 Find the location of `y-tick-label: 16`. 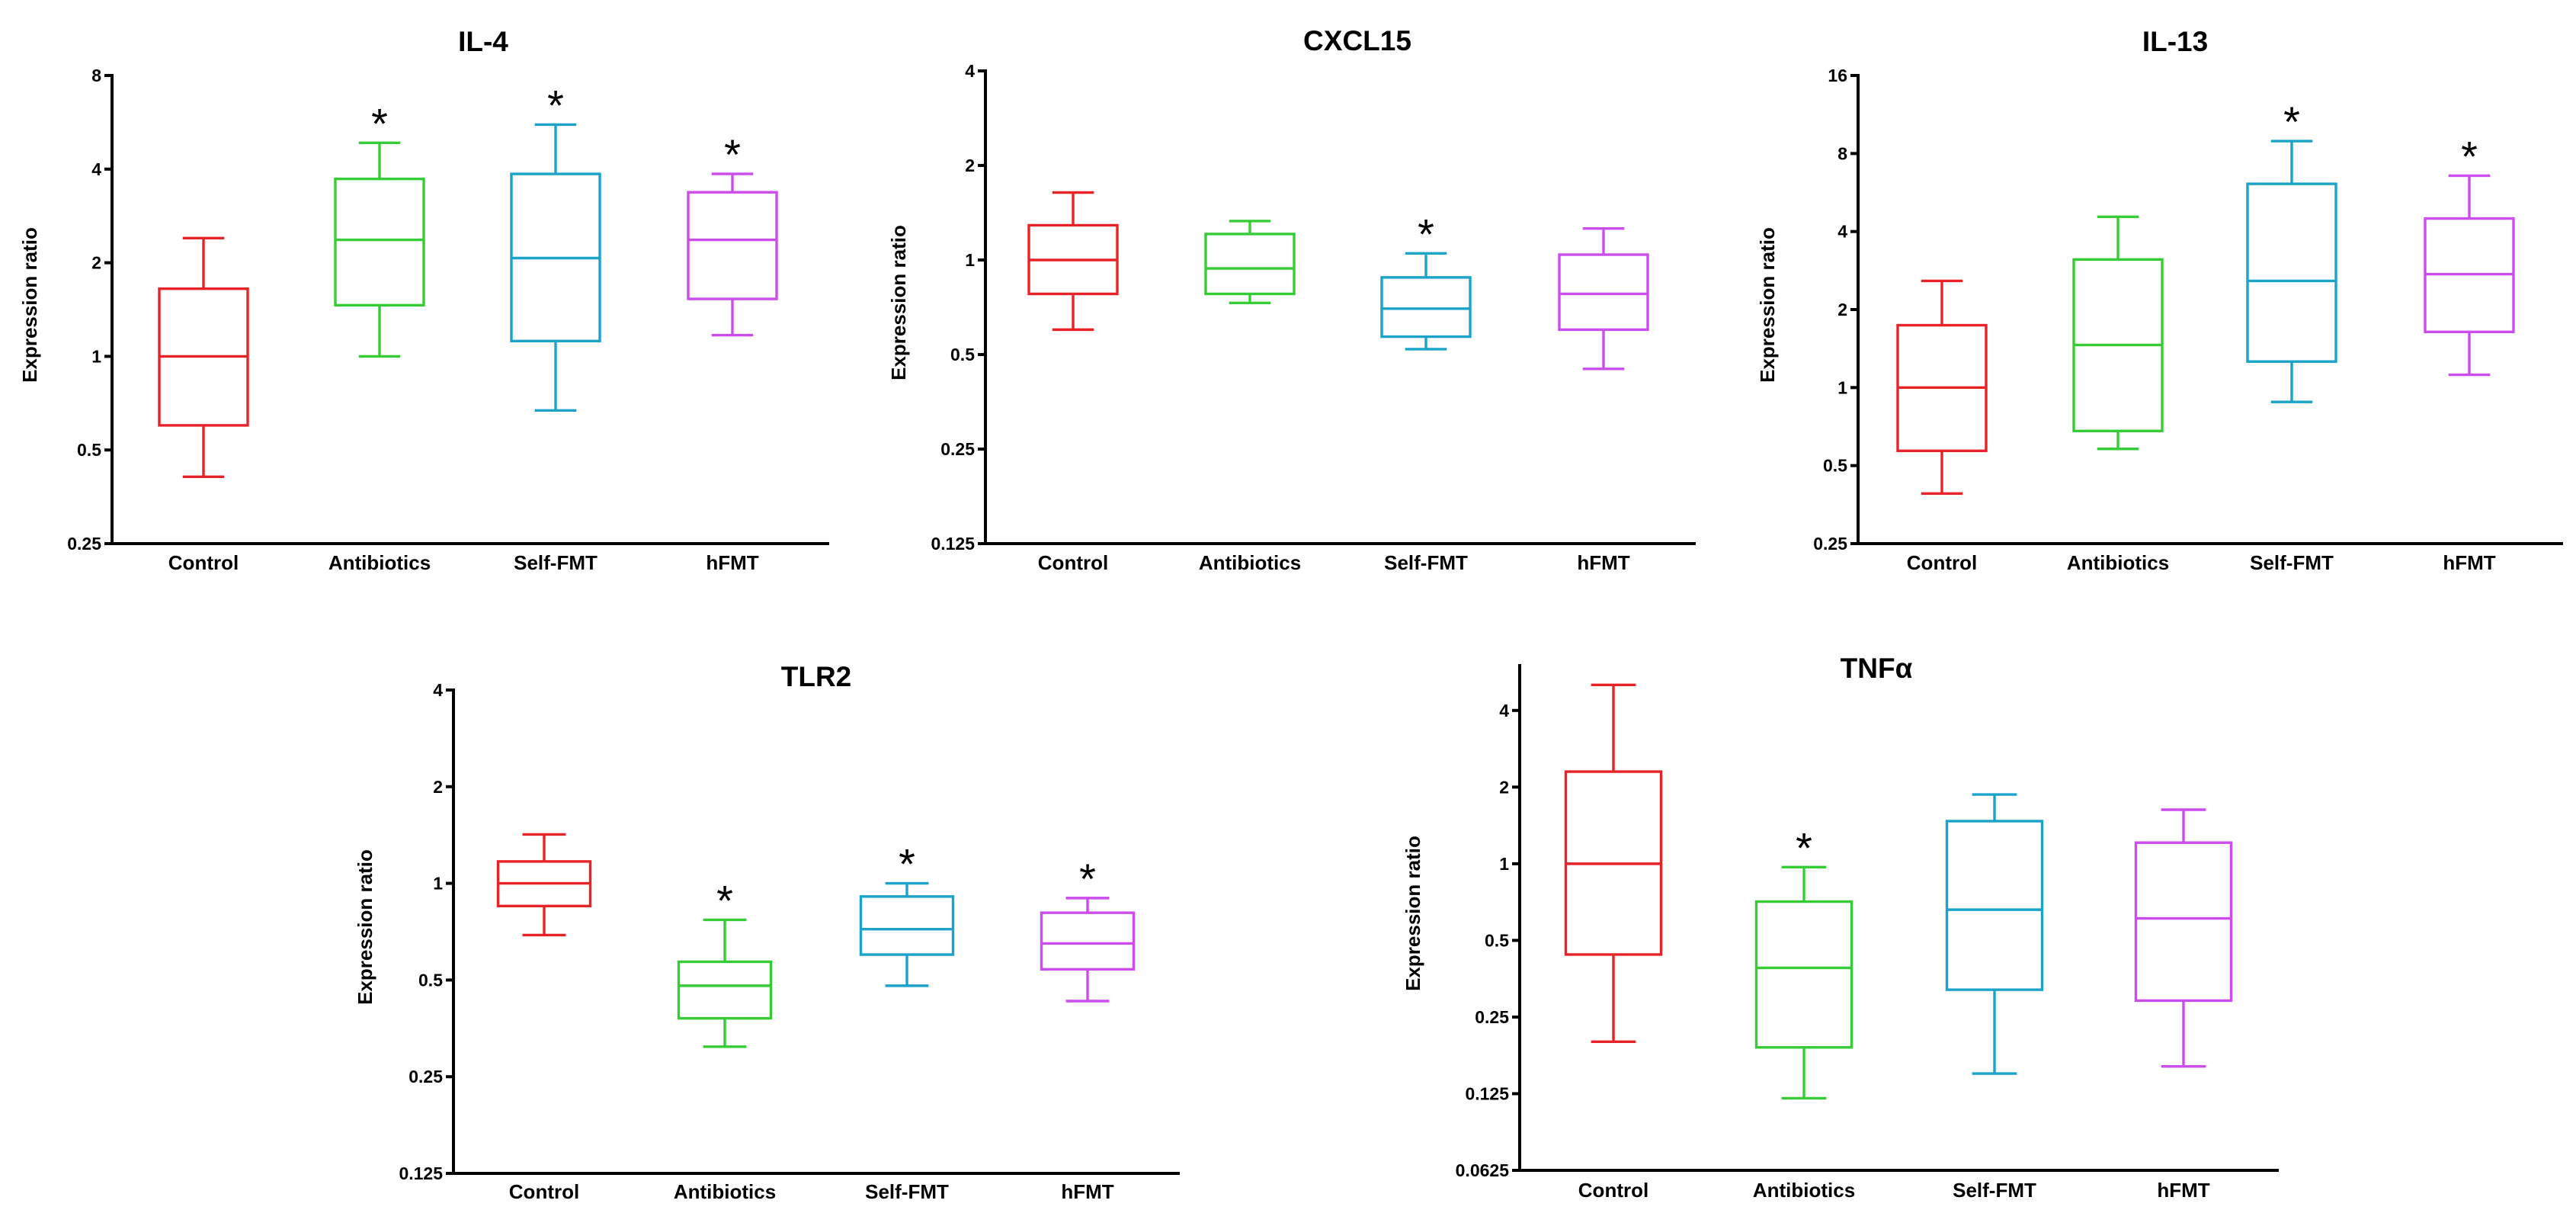

y-tick-label: 16 is located at coordinates (1837, 75).